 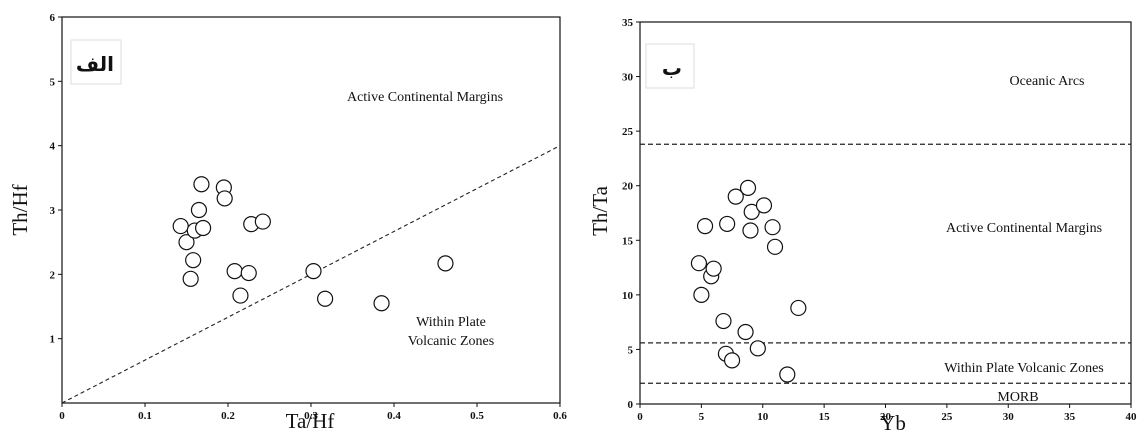 I want to click on x-ticks: 0 5 10 15 20 25 30 35 40, so click(x=887, y=413).